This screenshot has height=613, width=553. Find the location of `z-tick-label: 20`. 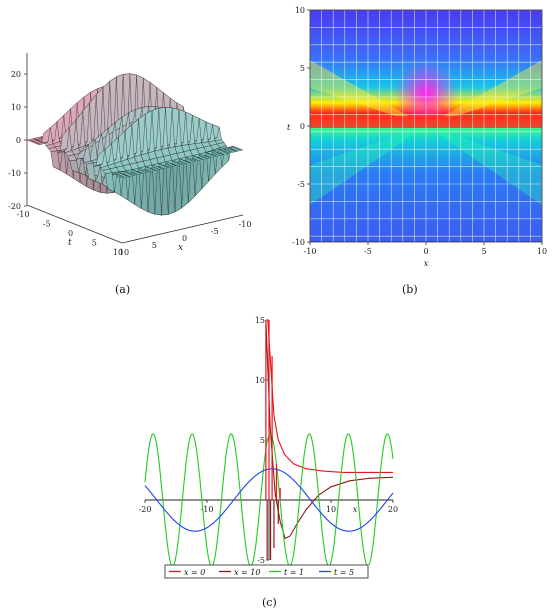

z-tick-label: 20 is located at coordinates (16, 74).